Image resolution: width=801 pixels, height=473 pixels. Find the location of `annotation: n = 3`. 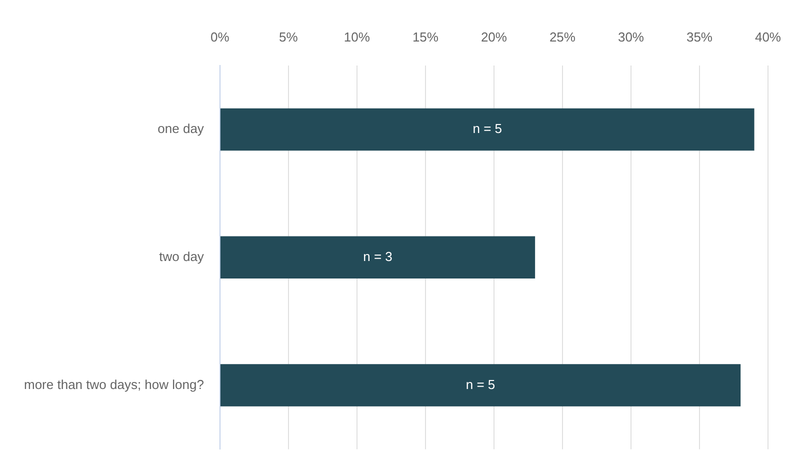

annotation: n = 3 is located at coordinates (377, 256).